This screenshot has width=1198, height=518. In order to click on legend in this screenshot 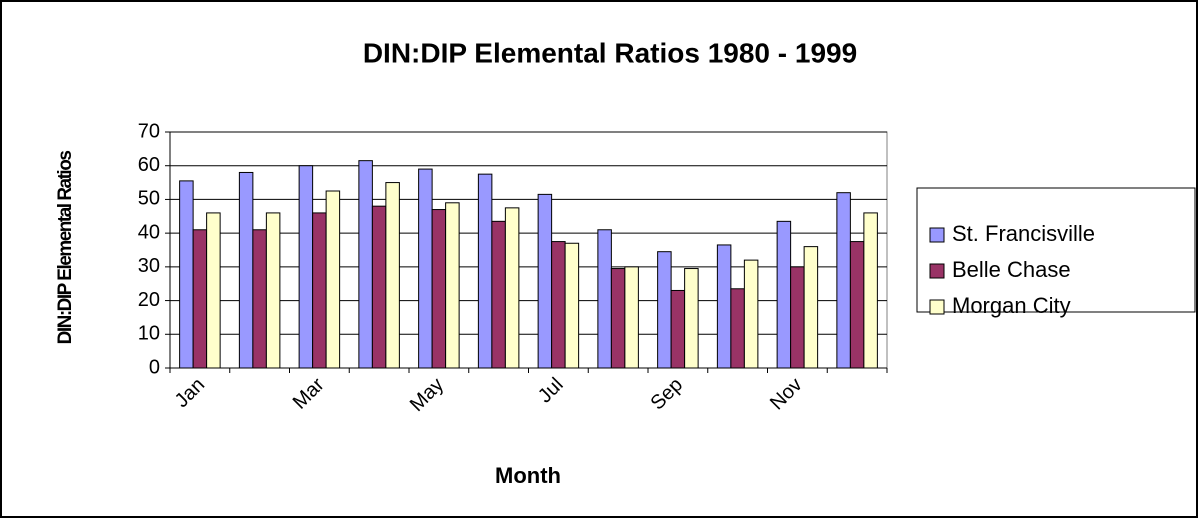, I will do `click(1056, 250)`.